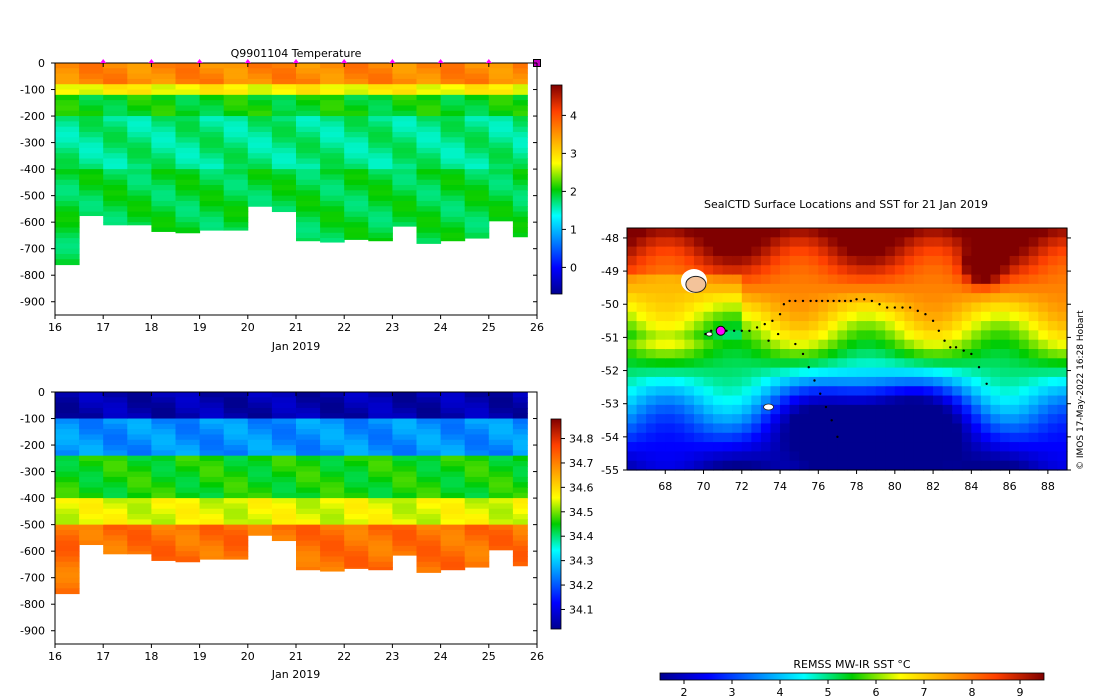 Image resolution: width=1100 pixels, height=700 pixels. What do you see at coordinates (822, 301) in the screenshot?
I see `track-point` at bounding box center [822, 301].